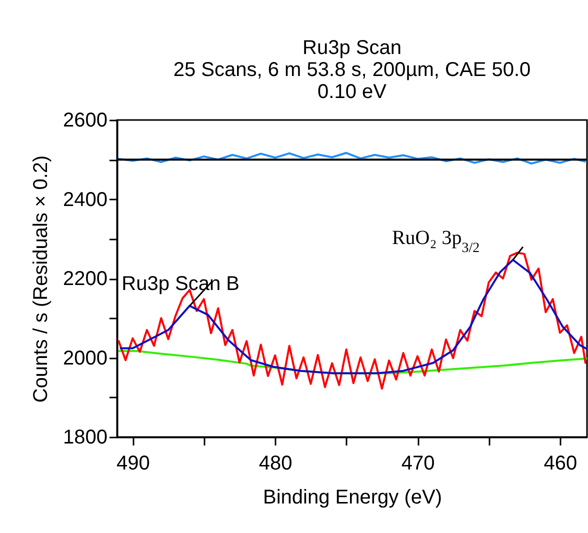 This screenshot has width=588, height=533. Describe the element at coordinates (41, 279) in the screenshot. I see `y-axis-title: Counts / s (Residuals × 0.2)` at that location.